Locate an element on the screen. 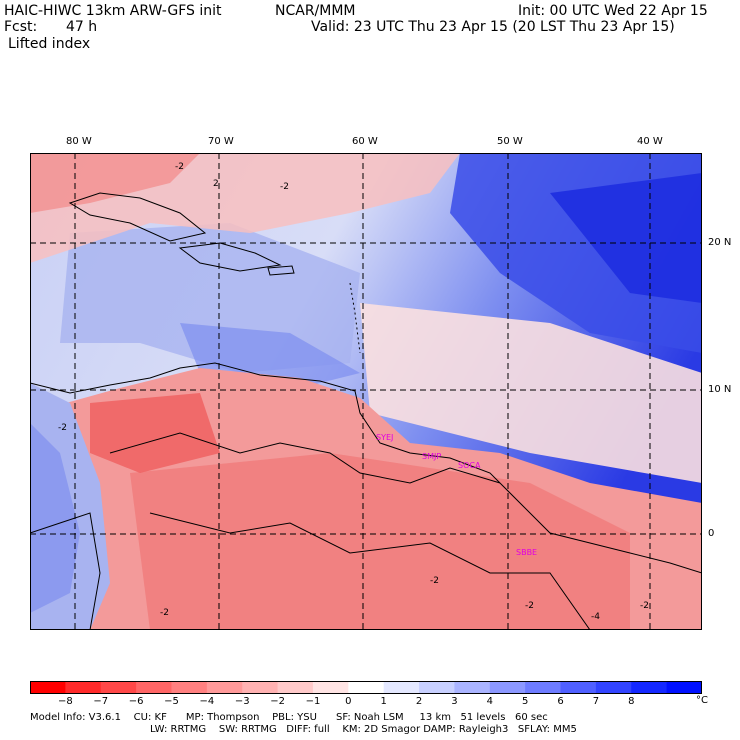  lon-label-80w: 80 W is located at coordinates (79, 141).